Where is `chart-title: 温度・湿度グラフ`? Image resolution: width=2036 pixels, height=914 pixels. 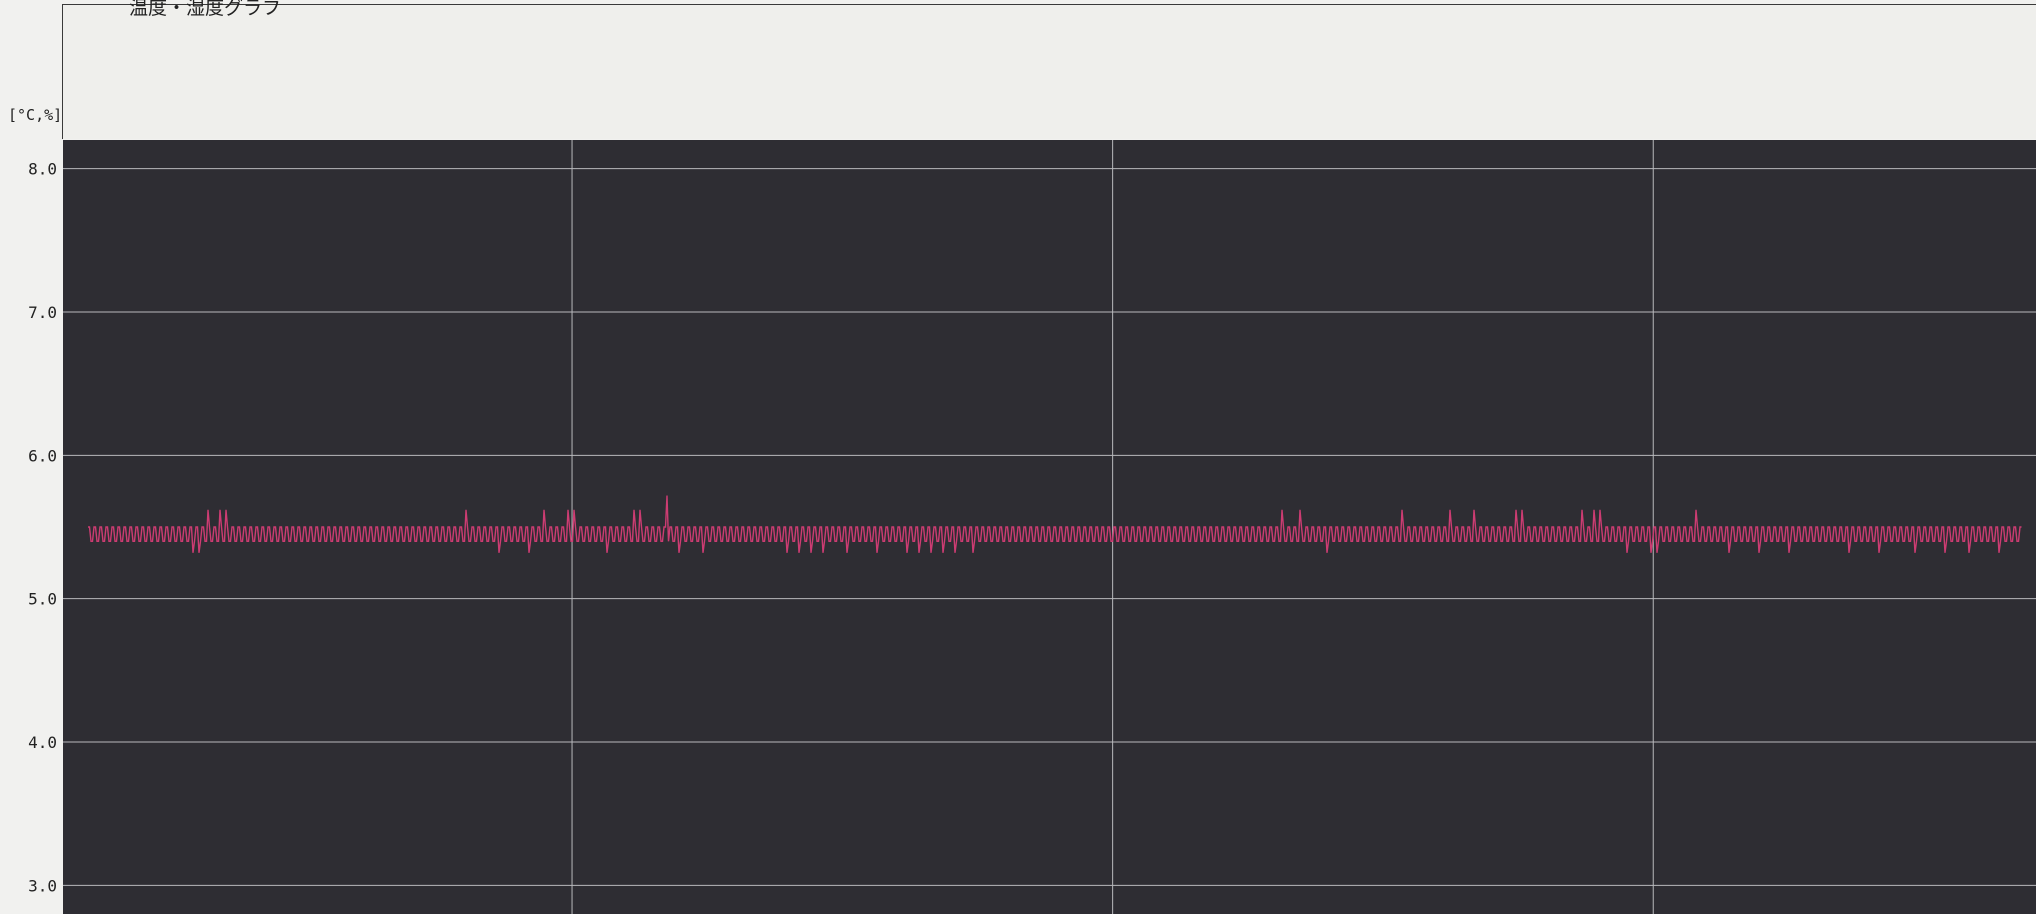
chart-title: 温度・湿度グラフ is located at coordinates (205, 9).